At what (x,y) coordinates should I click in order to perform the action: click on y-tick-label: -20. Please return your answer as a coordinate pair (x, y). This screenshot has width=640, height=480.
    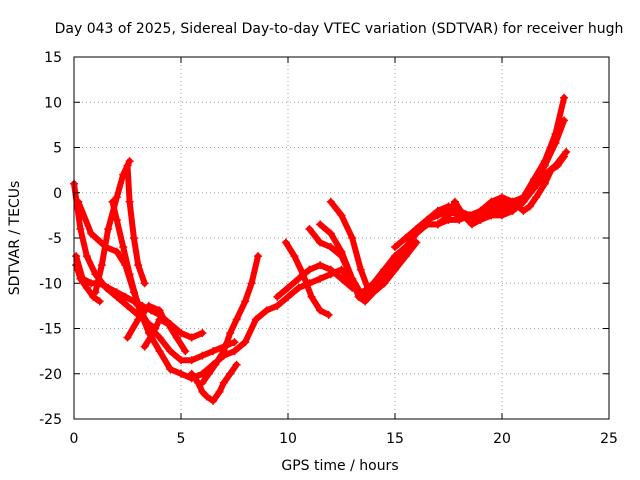
    Looking at the image, I should click on (50, 375).